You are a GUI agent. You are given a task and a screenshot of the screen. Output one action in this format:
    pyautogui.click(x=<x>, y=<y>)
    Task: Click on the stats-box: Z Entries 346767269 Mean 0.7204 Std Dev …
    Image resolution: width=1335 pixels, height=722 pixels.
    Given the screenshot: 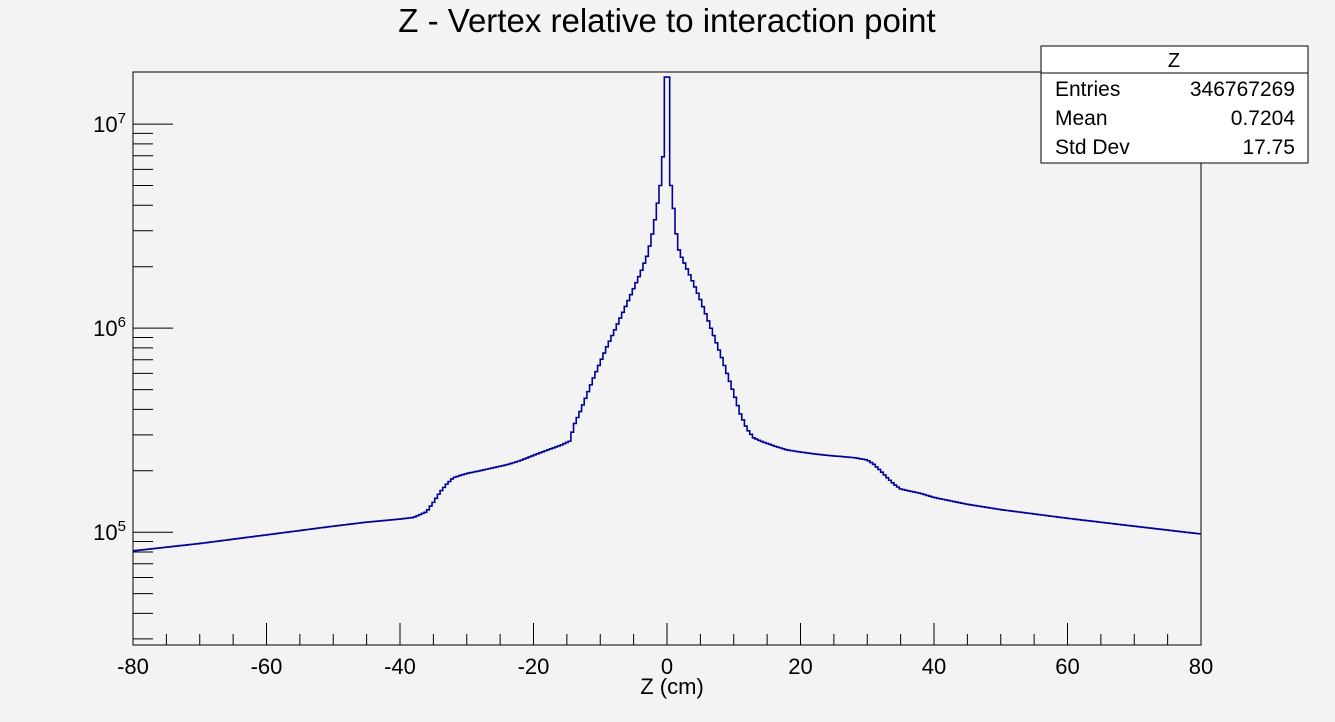 What is the action you would take?
    pyautogui.click(x=1174, y=104)
    